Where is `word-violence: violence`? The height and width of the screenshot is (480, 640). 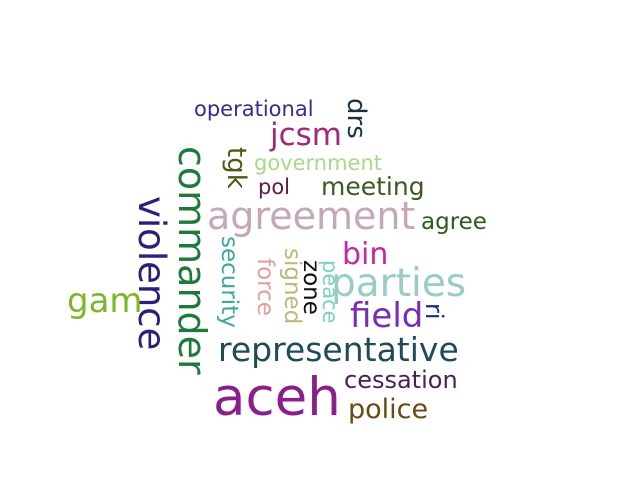
word-violence: violence is located at coordinates (151, 273).